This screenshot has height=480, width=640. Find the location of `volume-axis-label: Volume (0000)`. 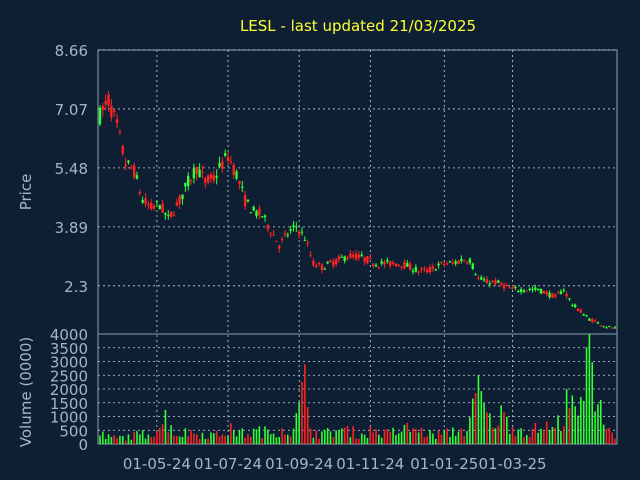

volume-axis-label: Volume (0000) is located at coordinates (26, 392).